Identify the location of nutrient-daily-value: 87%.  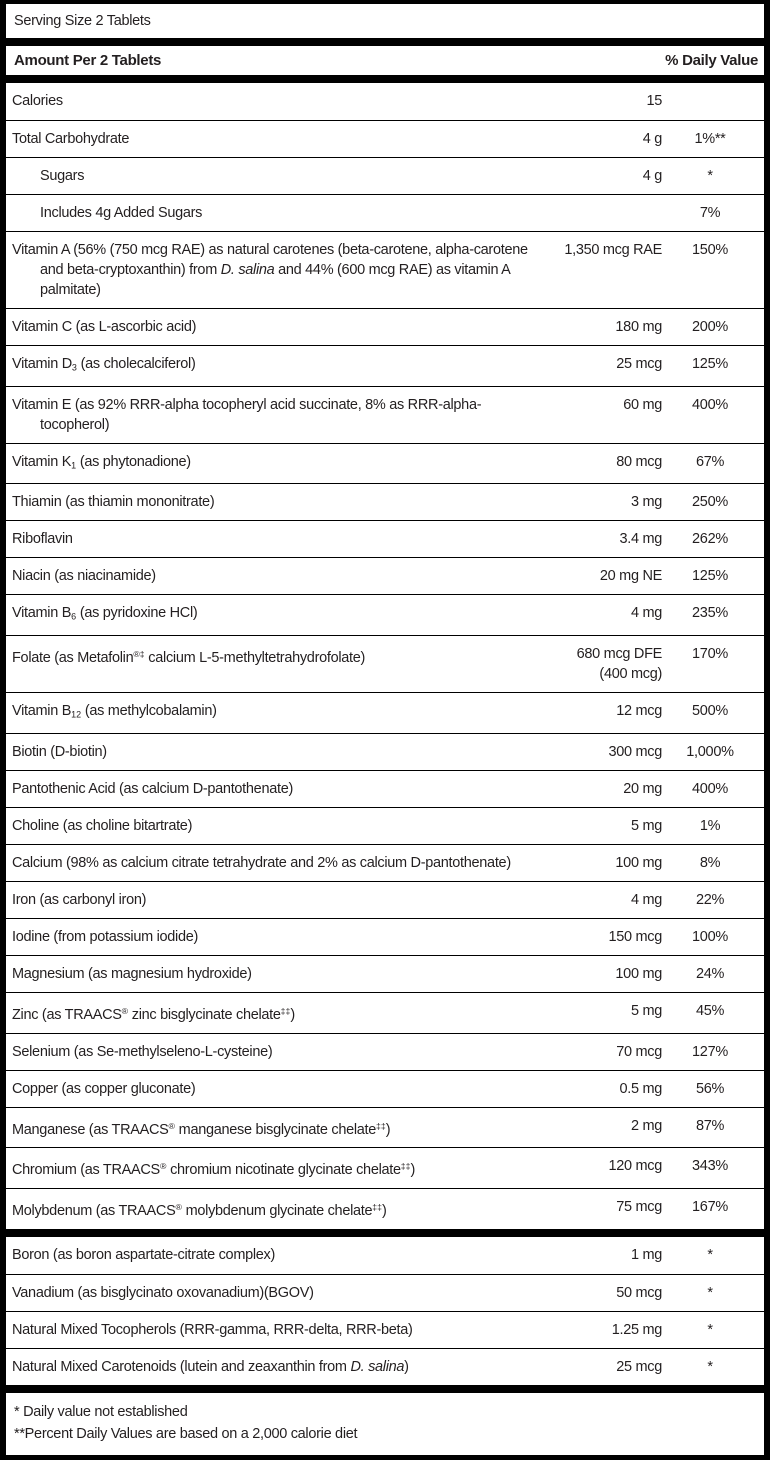
(710, 1125).